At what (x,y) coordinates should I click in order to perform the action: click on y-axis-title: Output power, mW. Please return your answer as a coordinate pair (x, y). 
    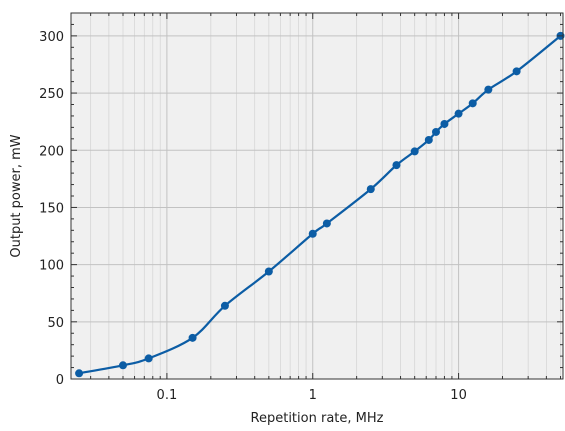
    Looking at the image, I should click on (16, 195).